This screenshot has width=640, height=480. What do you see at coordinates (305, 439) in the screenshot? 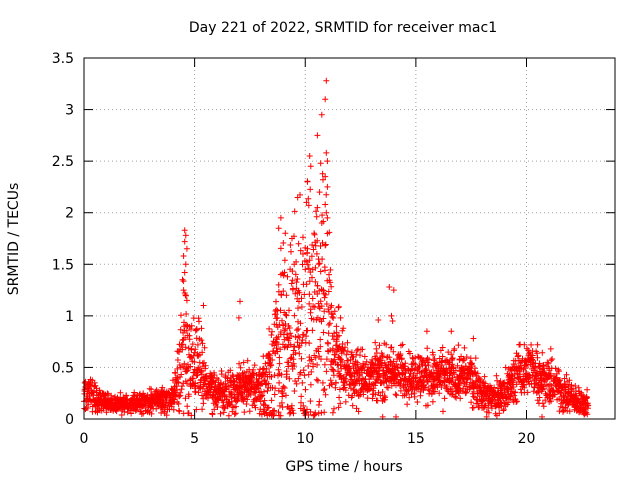
I see `x-tick-label: 10` at bounding box center [305, 439].